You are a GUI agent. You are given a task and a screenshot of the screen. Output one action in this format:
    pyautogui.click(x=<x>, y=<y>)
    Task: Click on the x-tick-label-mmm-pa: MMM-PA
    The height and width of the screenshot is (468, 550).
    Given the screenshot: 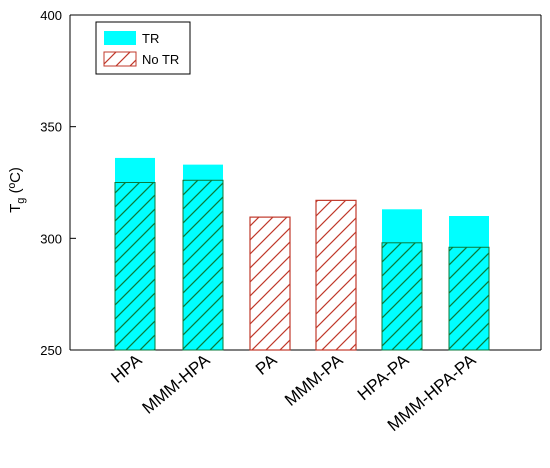 What is the action you would take?
    pyautogui.click(x=314, y=380)
    